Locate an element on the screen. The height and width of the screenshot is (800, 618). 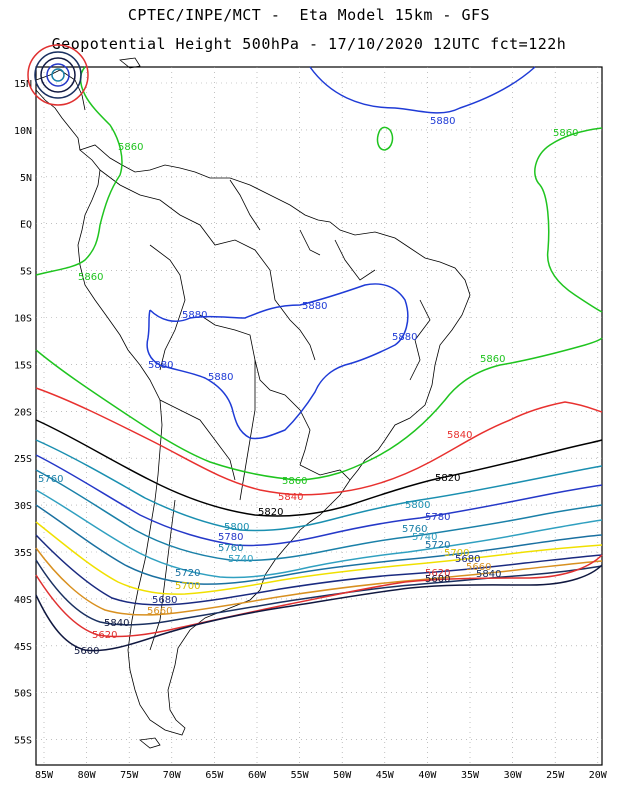
latitude-label: 10N is located at coordinates (23, 131).